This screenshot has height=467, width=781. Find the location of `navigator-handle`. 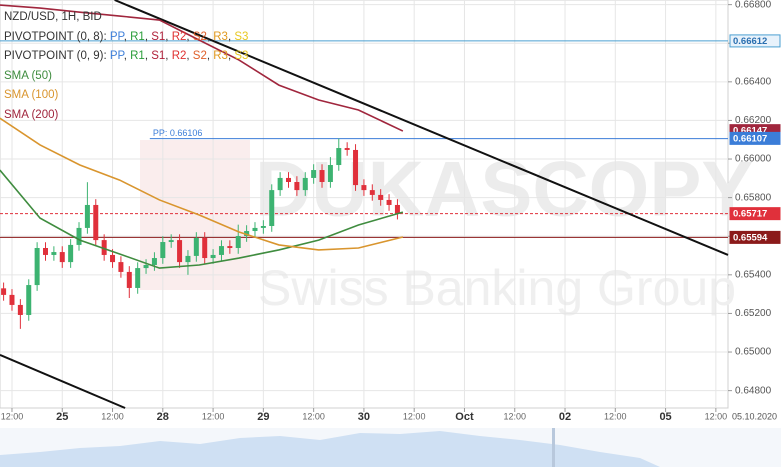

navigator-handle is located at coordinates (553, 447).